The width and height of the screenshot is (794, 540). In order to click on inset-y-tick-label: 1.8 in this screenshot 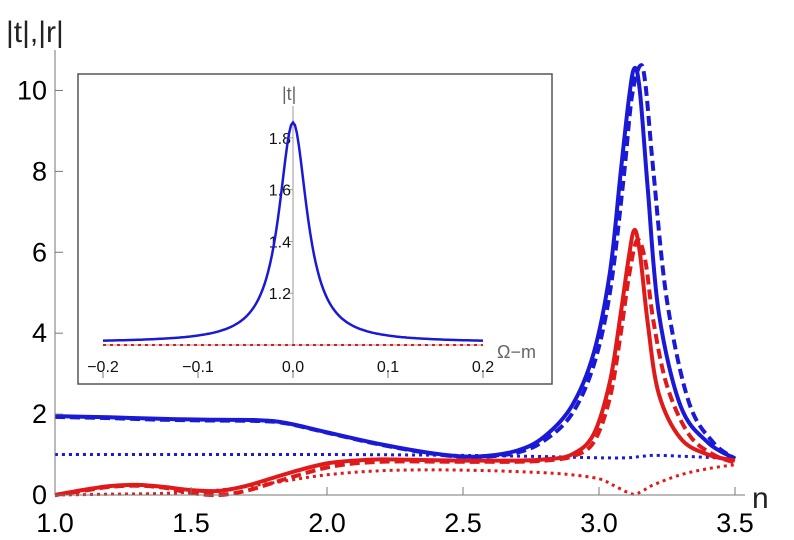, I will do `click(280, 139)`.